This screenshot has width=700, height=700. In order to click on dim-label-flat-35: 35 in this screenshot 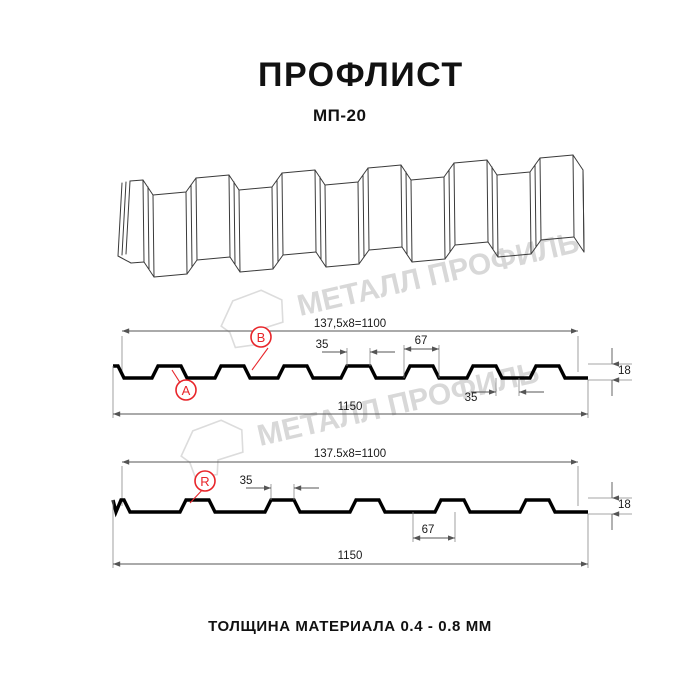, I will do `click(471, 398)`.